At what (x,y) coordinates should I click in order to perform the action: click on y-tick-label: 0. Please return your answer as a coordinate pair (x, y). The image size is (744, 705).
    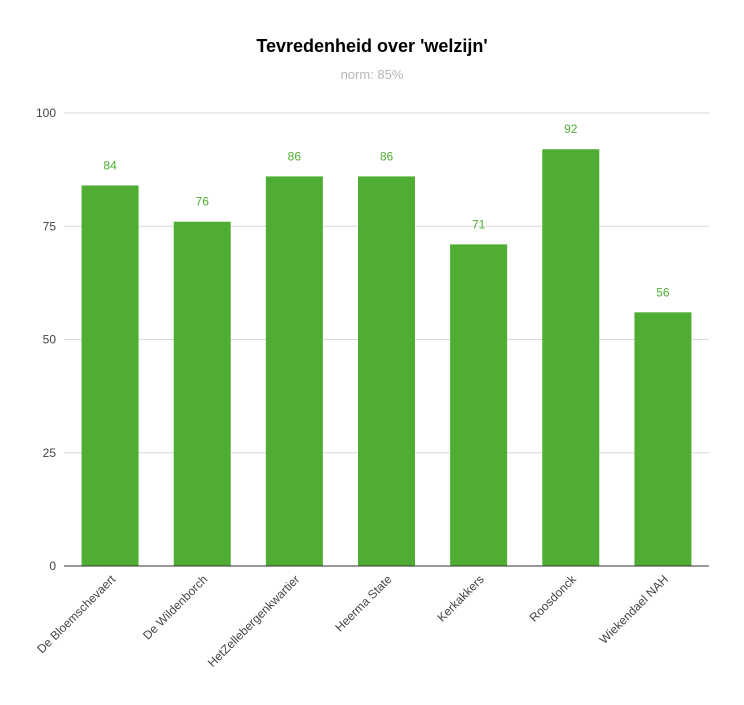
    Looking at the image, I should click on (52, 566).